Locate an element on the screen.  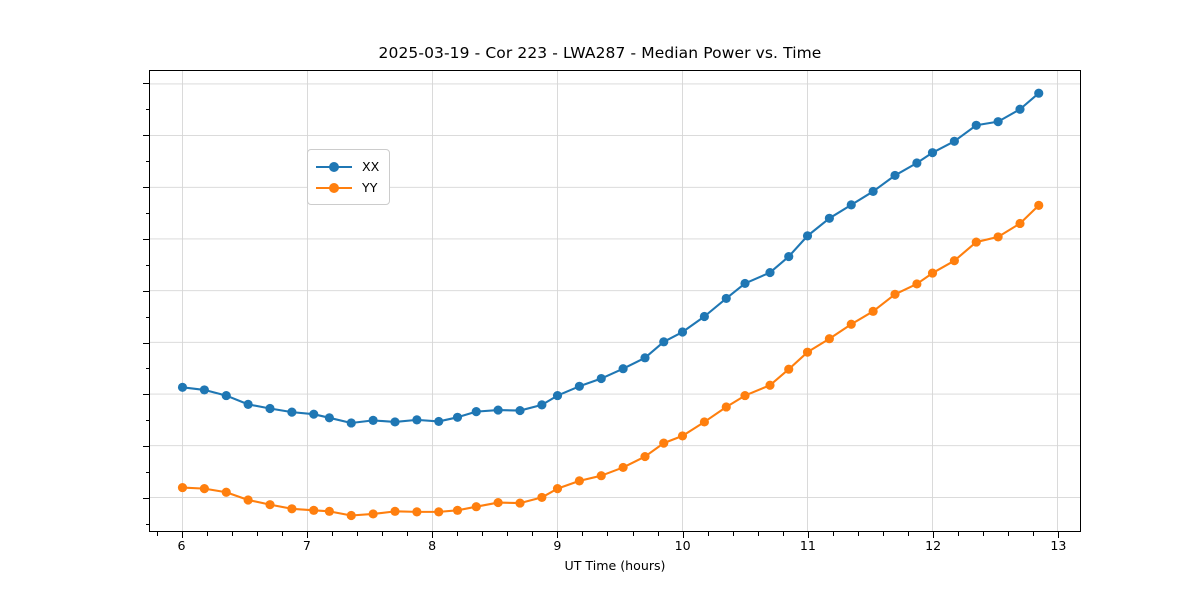
legend-marker-yy is located at coordinates (334, 188).